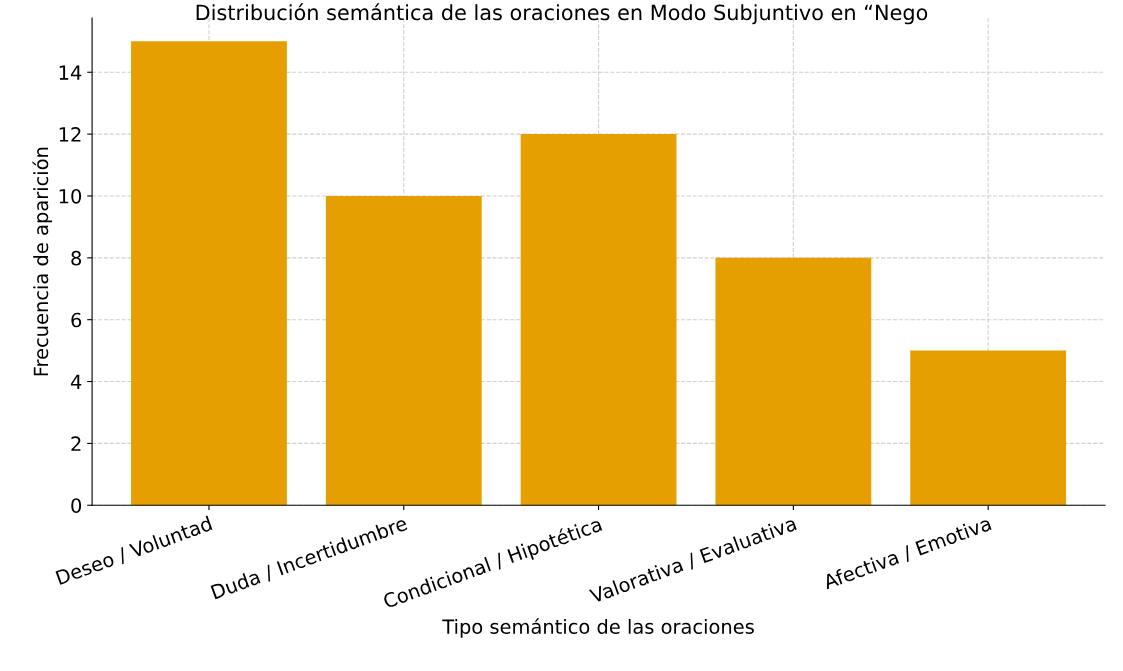 The image size is (1123, 671). What do you see at coordinates (76, 258) in the screenshot?
I see `y-tick-label: 8` at bounding box center [76, 258].